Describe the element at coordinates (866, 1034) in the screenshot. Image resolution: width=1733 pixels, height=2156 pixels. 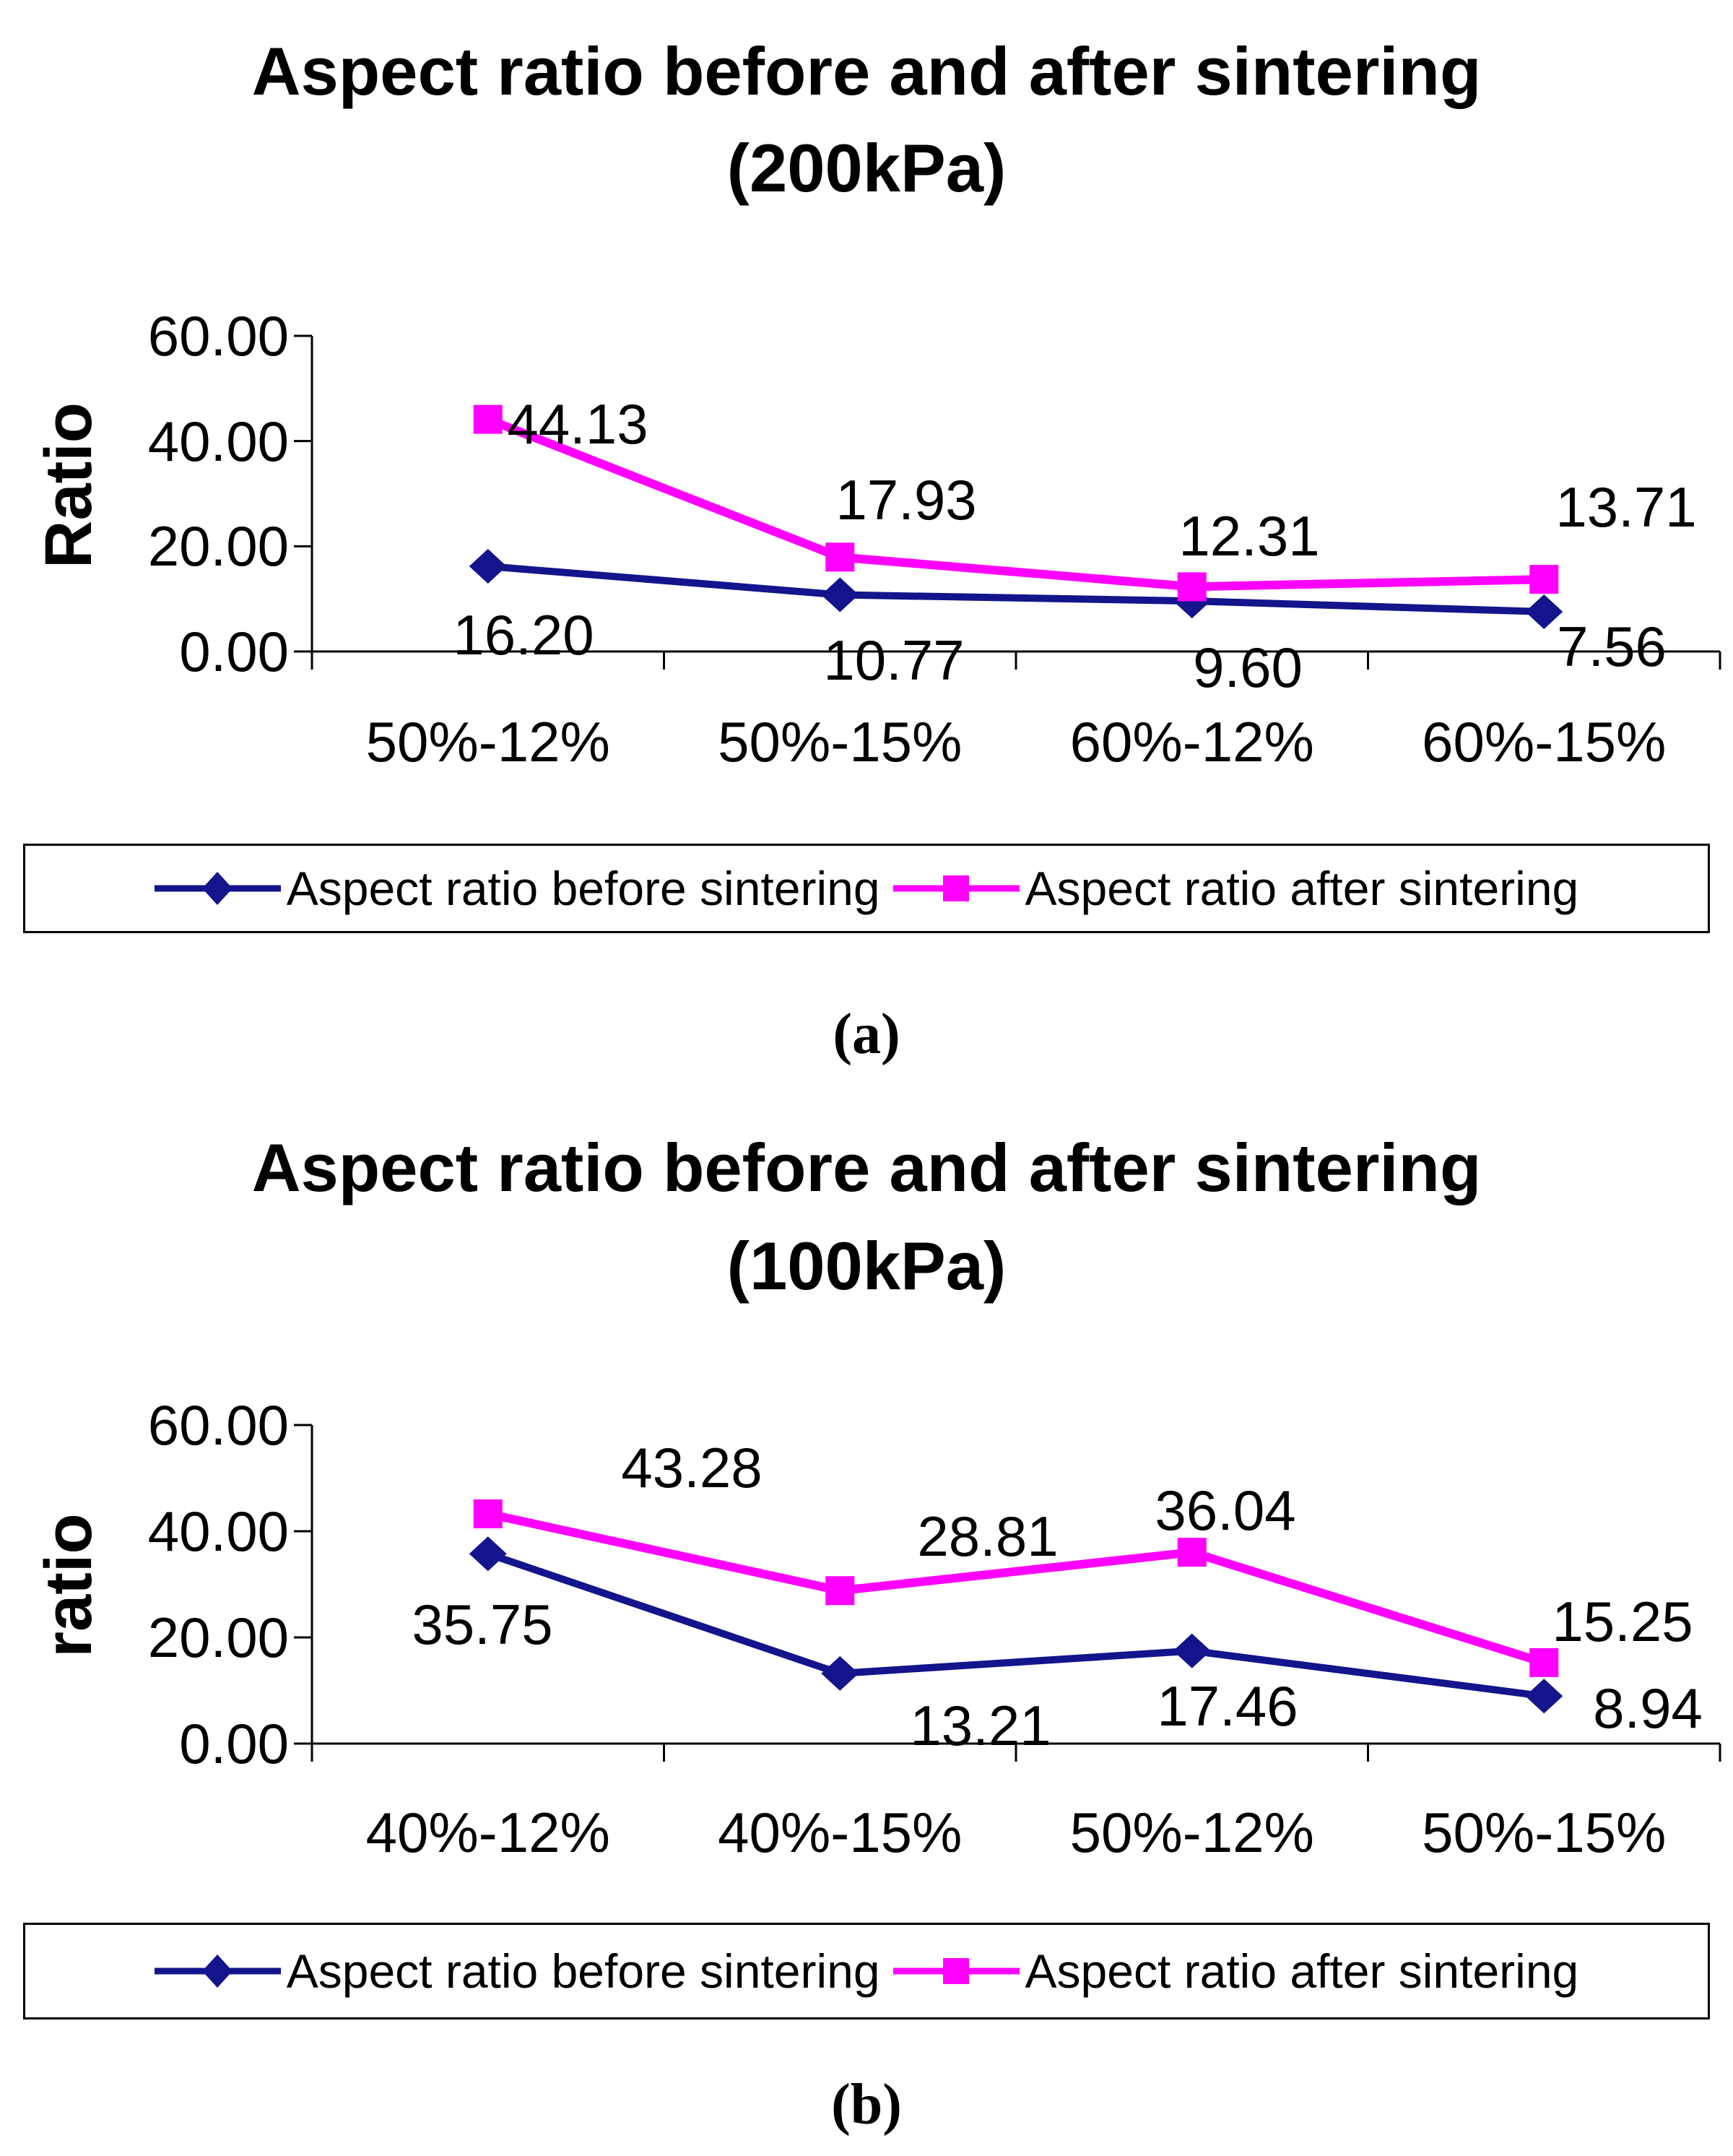
I see `caption-a: (a)` at that location.